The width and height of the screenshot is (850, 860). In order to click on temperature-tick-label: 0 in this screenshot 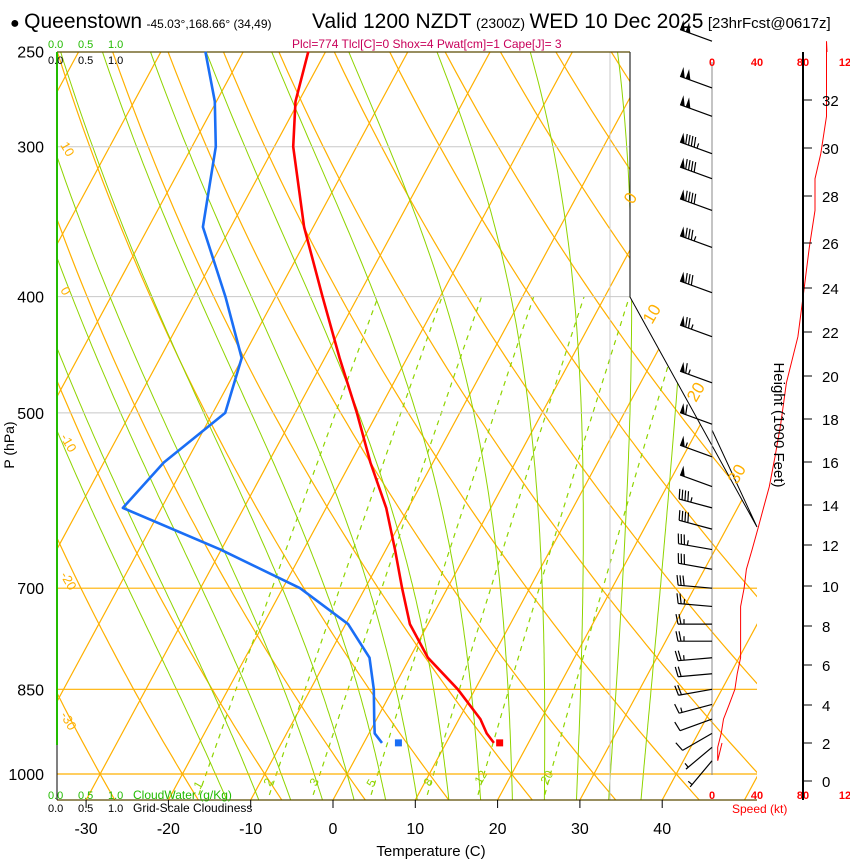, I will do `click(333, 829)`.